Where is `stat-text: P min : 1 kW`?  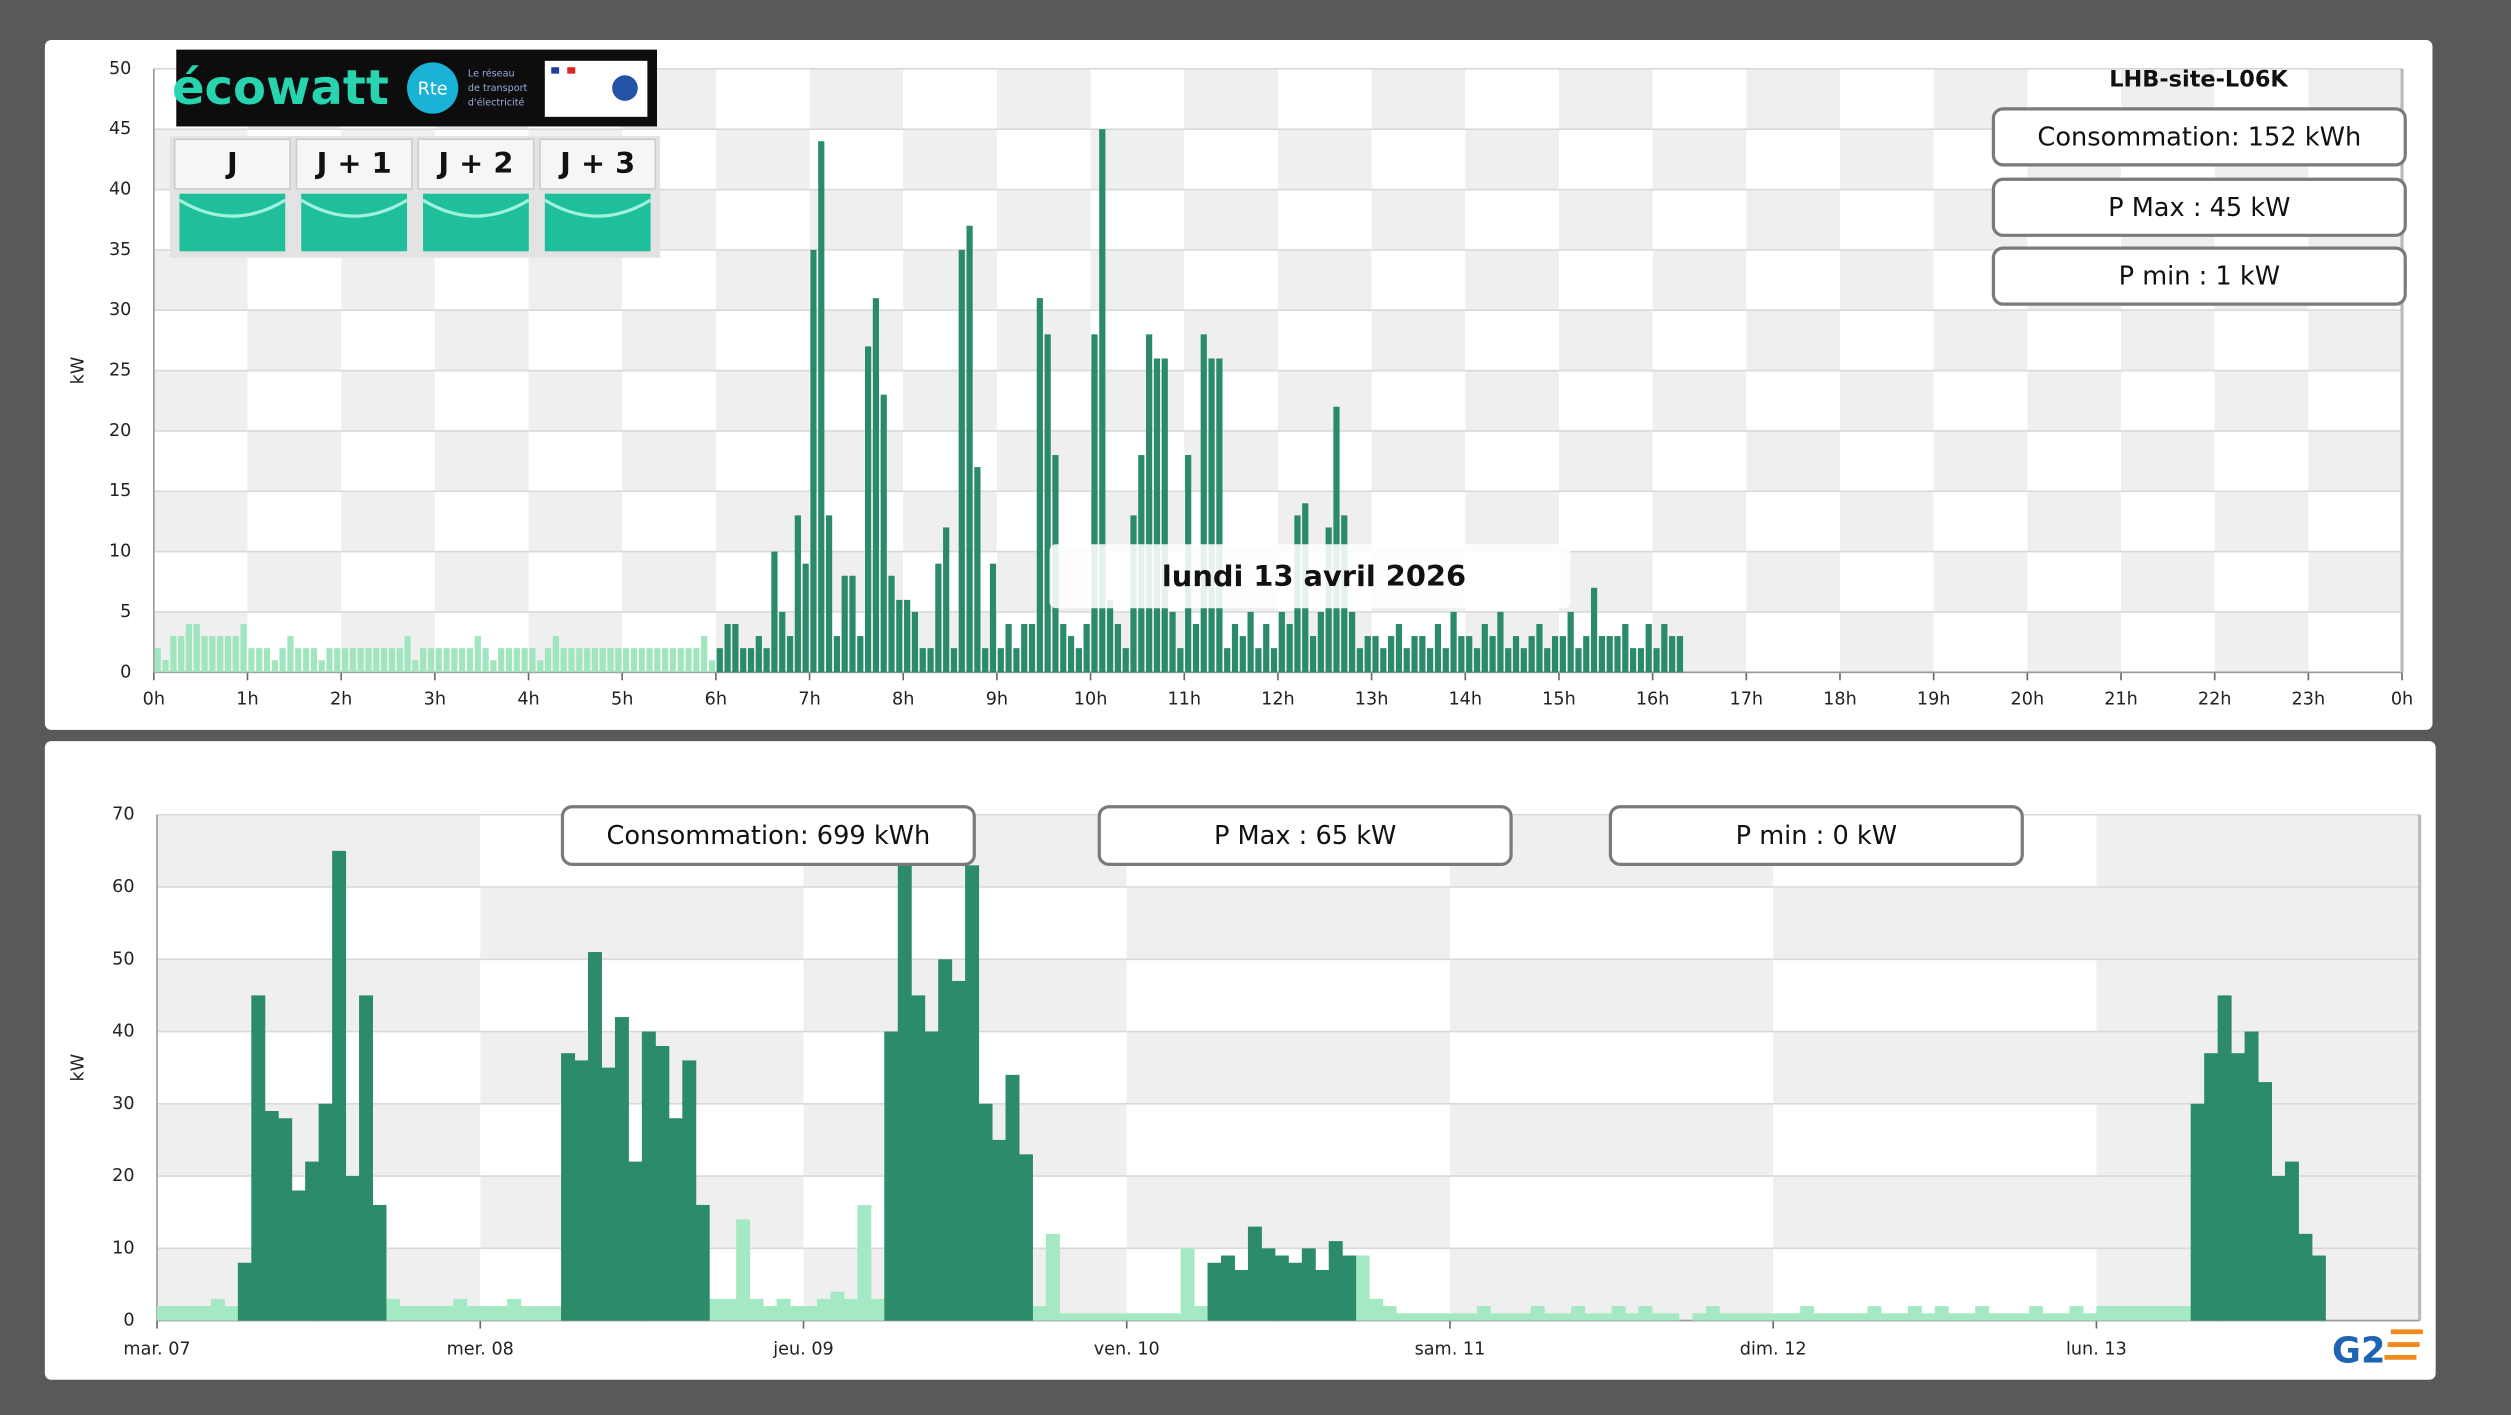 stat-text: P min : 1 kW is located at coordinates (2199, 277).